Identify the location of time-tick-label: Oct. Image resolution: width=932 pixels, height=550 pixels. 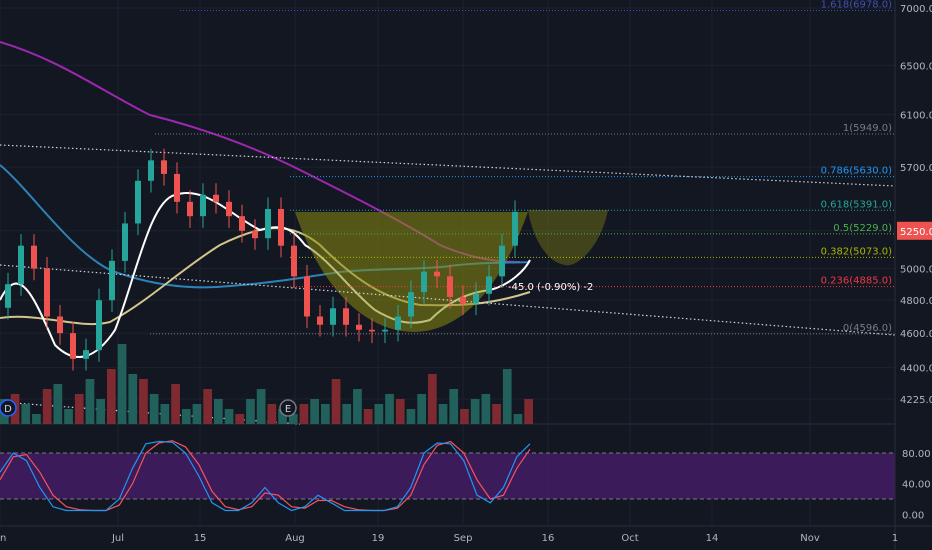
(629, 538).